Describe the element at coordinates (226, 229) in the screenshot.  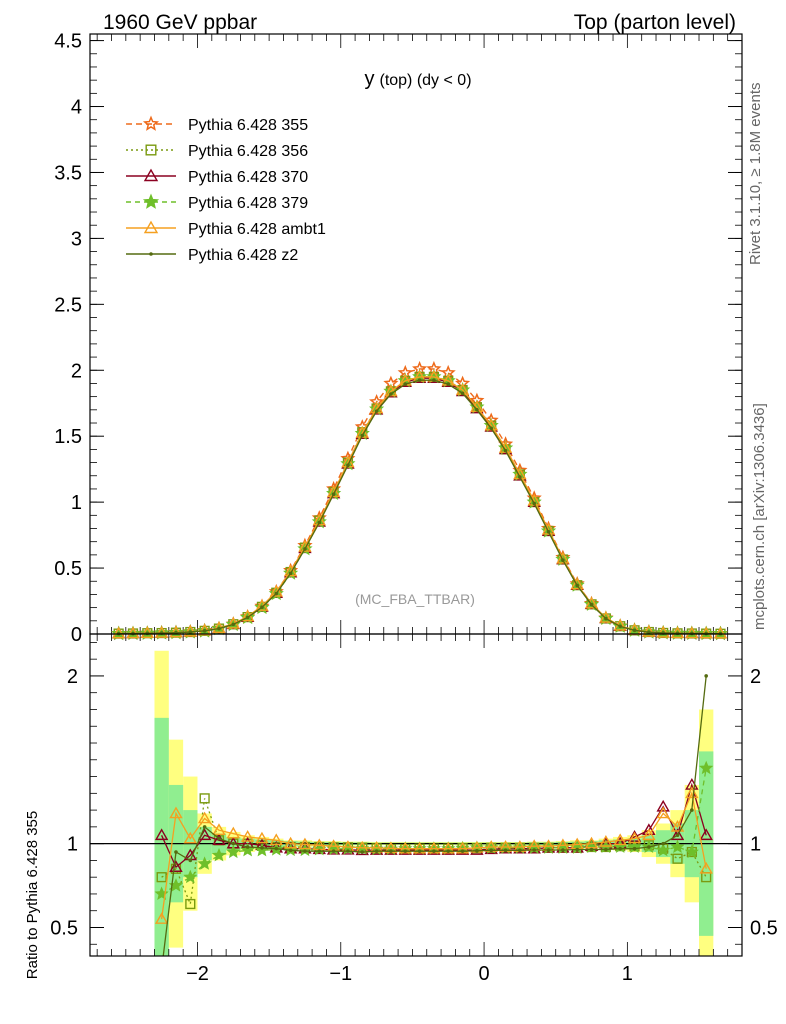
I see `legend-item: Pythia 6.428 ambt1` at that location.